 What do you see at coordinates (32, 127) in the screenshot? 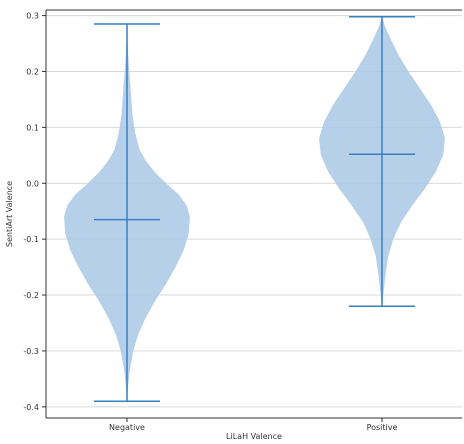
I see `y-tick-label: 0.1` at bounding box center [32, 127].